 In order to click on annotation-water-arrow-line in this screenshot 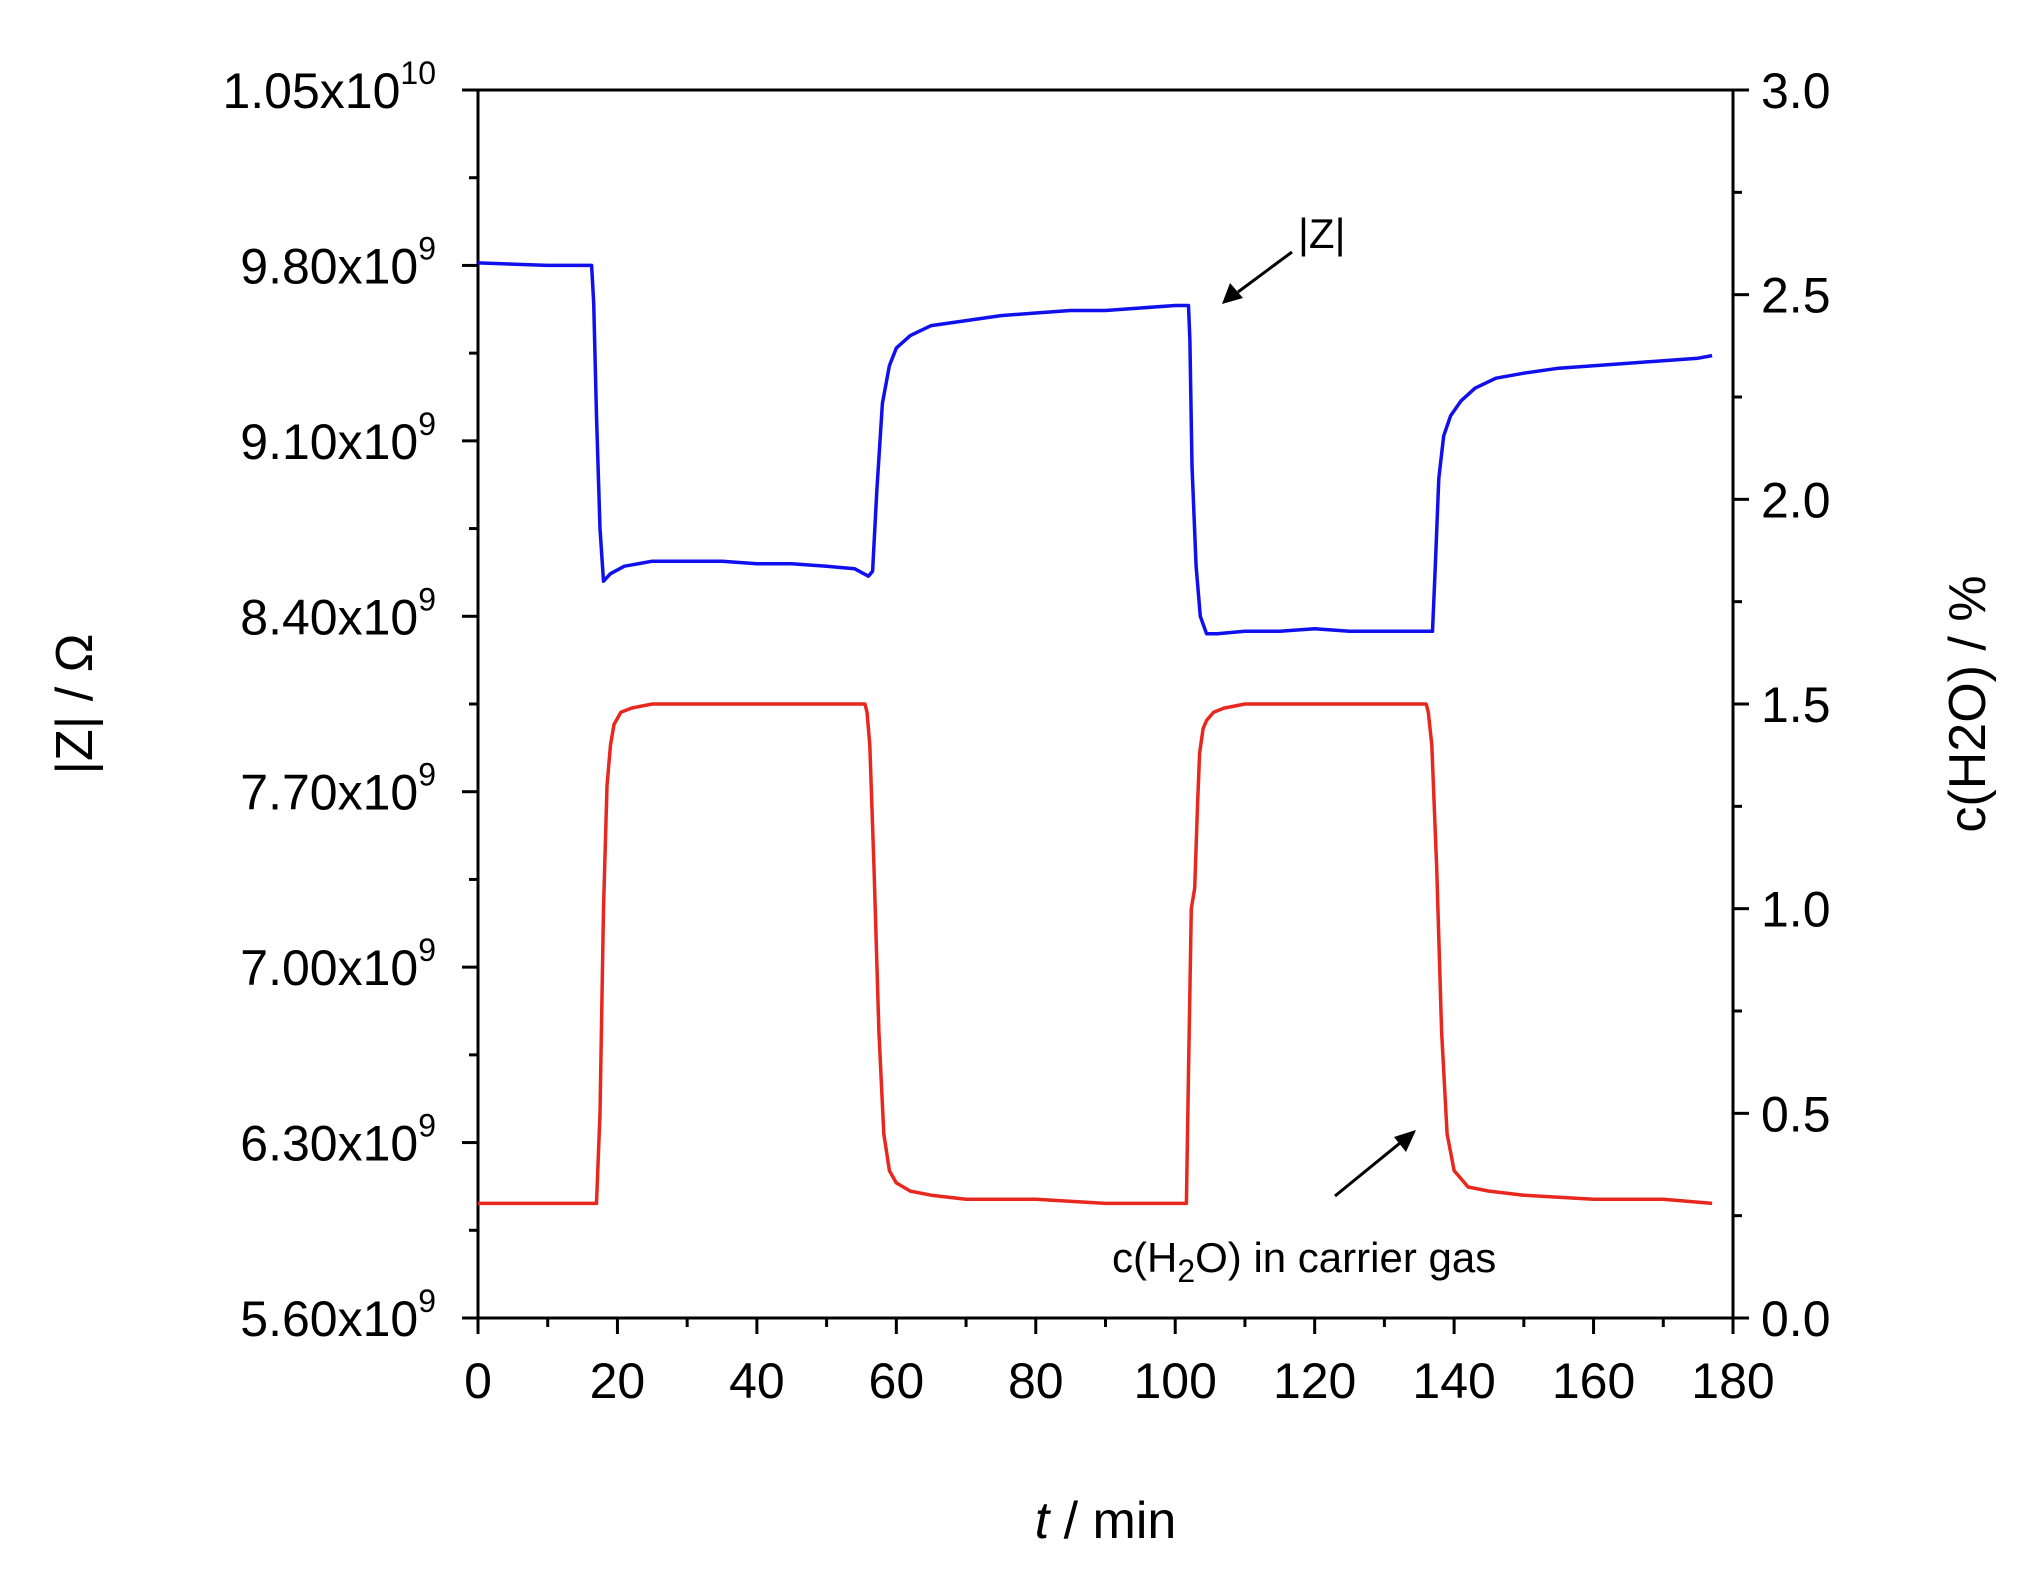, I will do `click(1367, 1169)`.